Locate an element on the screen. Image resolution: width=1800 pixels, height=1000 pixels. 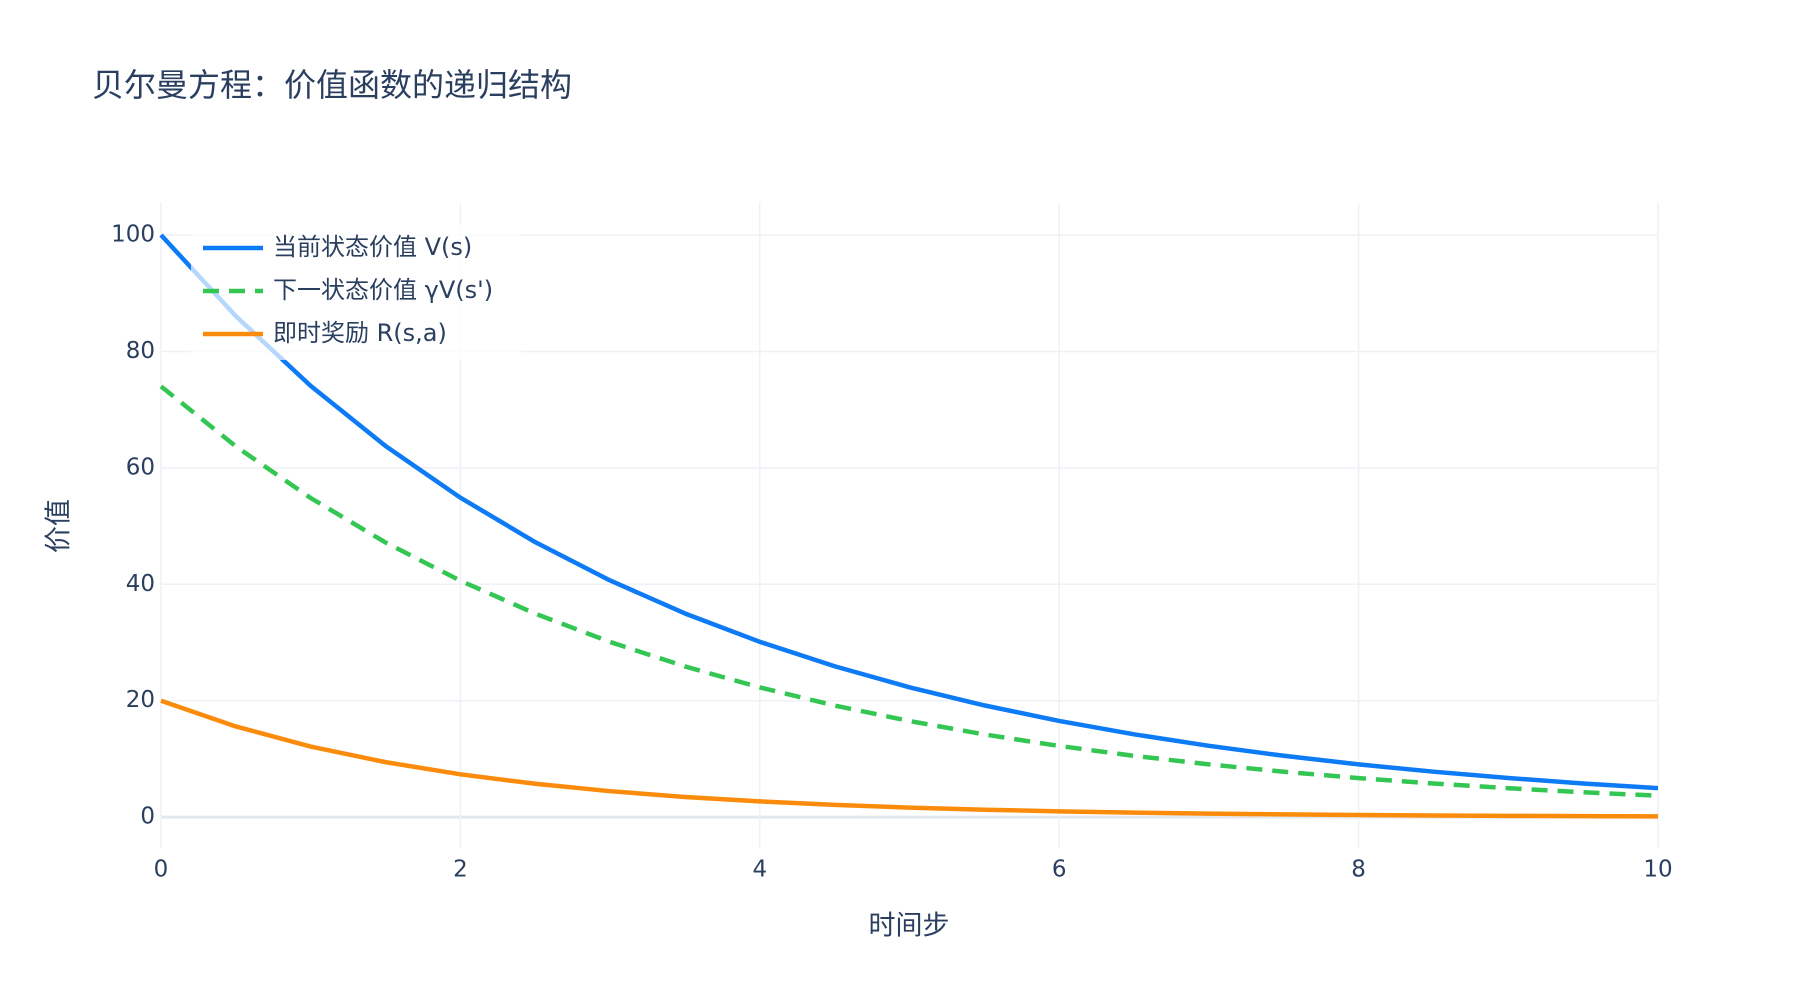
x-axis-title: 时间步 is located at coordinates (909, 926).